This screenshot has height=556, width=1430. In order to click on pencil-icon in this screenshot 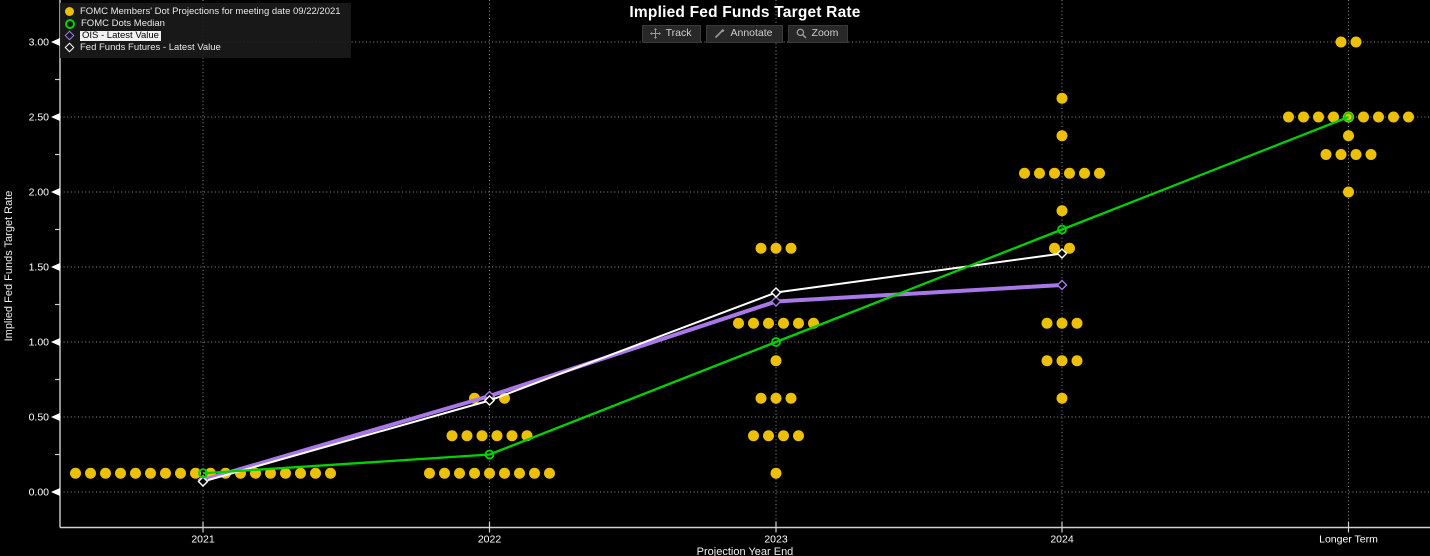, I will do `click(719, 33)`.